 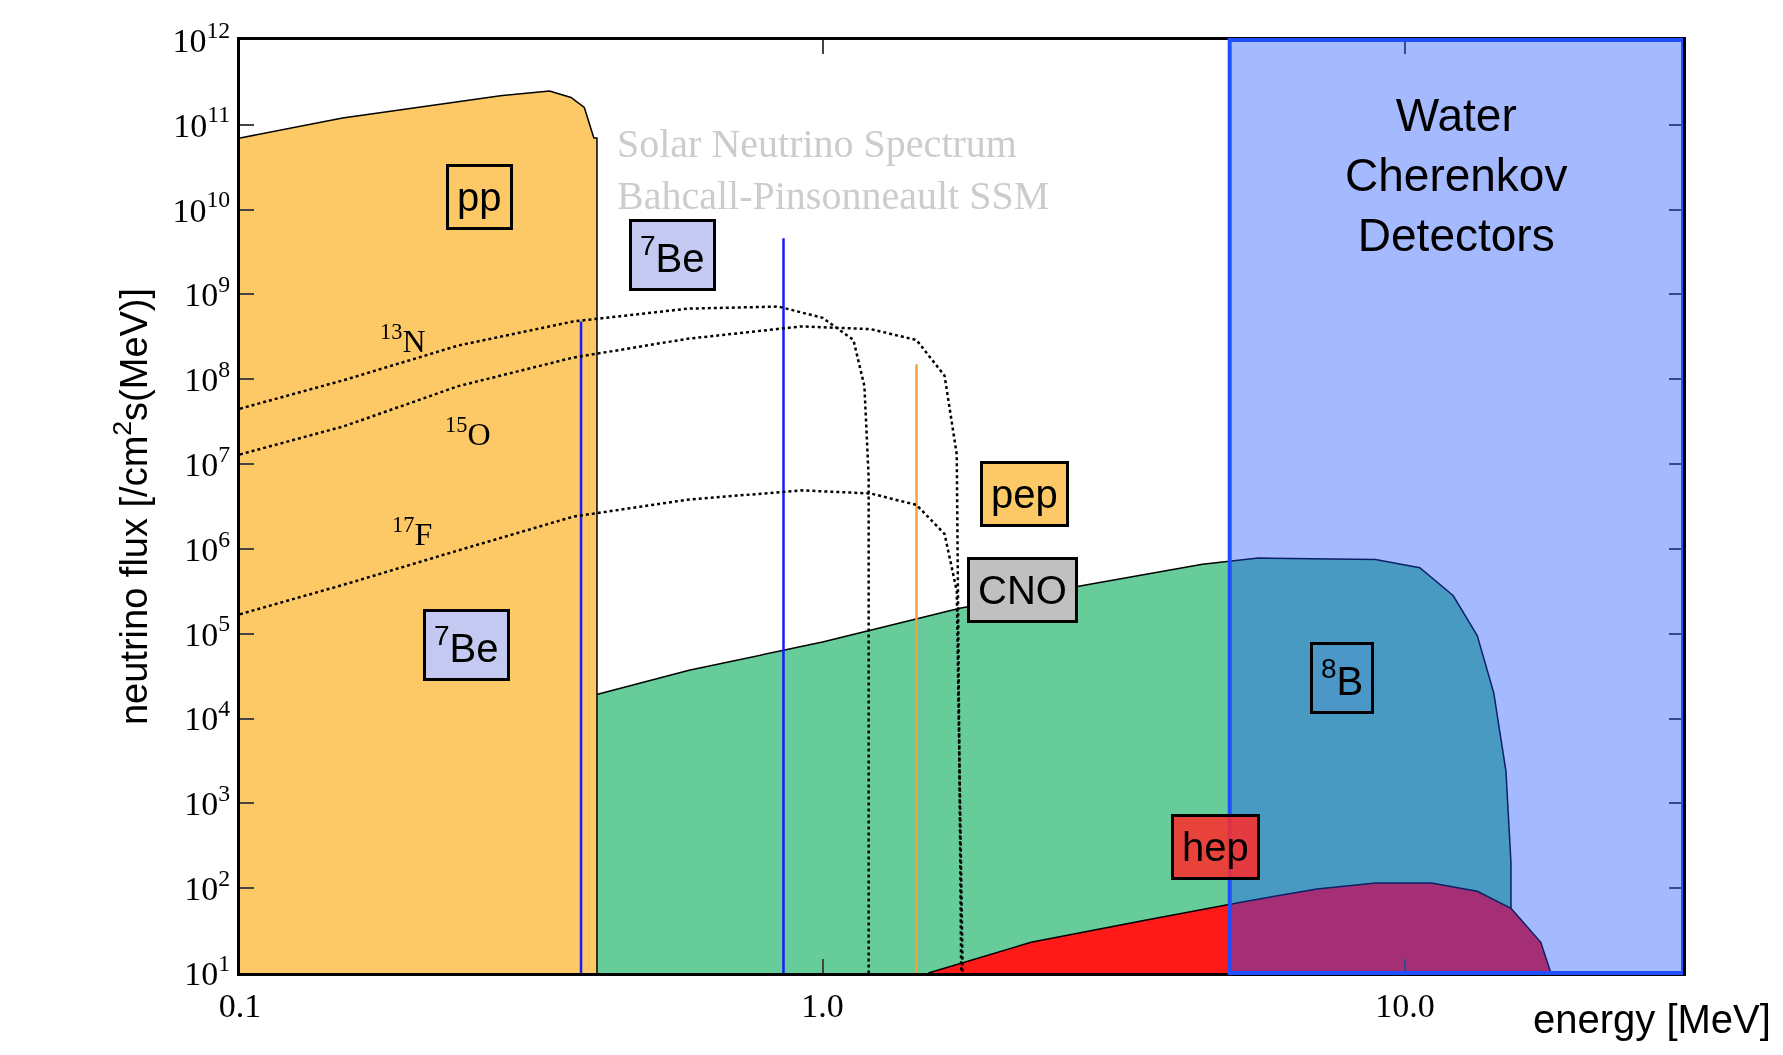 What do you see at coordinates (1215, 847) in the screenshot?
I see `annotation: hep` at bounding box center [1215, 847].